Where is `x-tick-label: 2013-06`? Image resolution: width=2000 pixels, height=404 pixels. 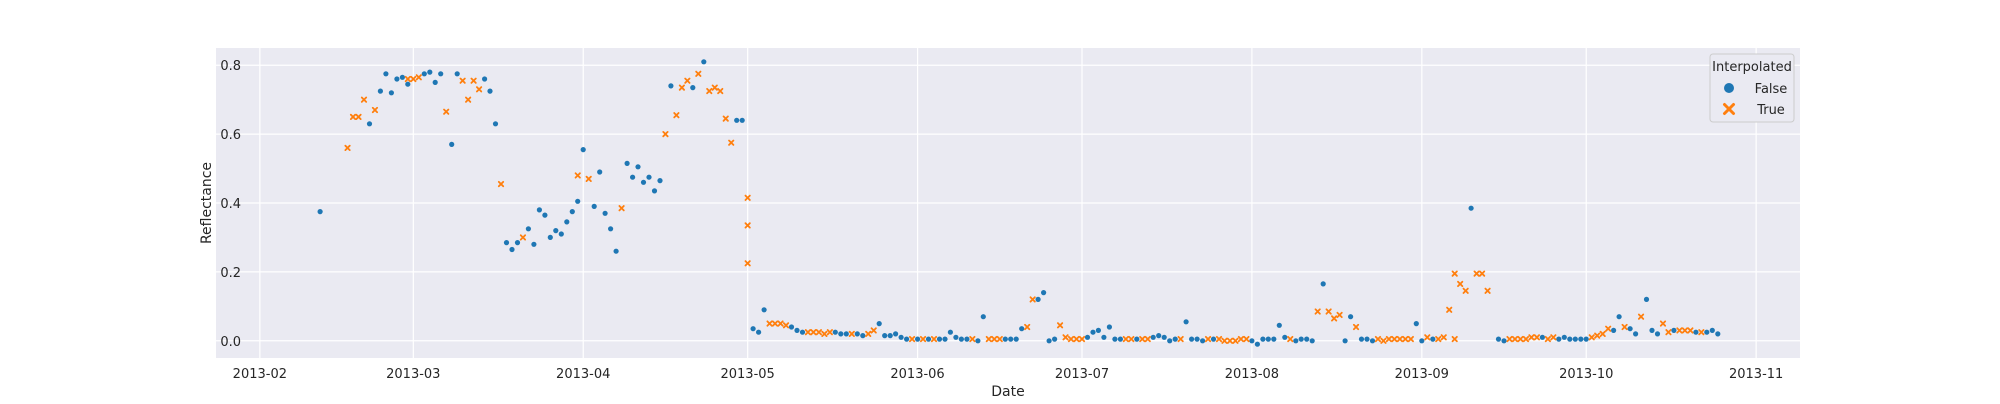 x-tick-label: 2013-06 is located at coordinates (917, 374).